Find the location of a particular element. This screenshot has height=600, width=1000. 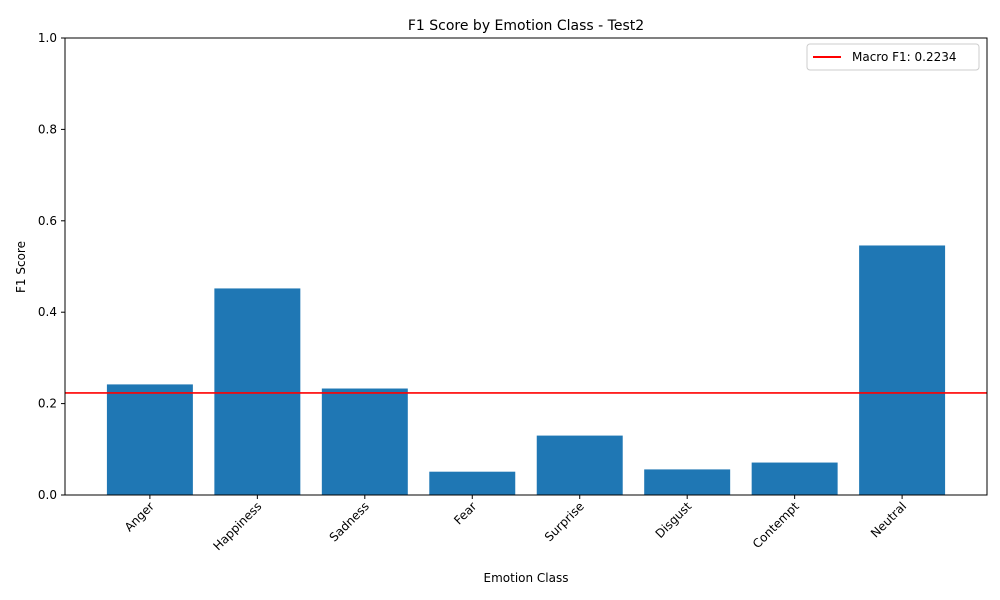

y-tick-label: 1.0 is located at coordinates (47, 38).